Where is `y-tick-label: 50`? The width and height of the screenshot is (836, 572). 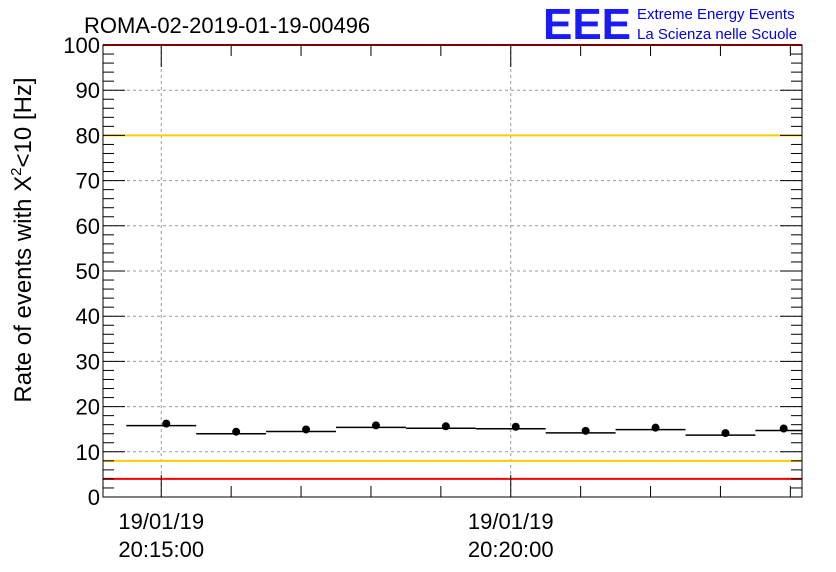 y-tick-label: 50 is located at coordinates (88, 271).